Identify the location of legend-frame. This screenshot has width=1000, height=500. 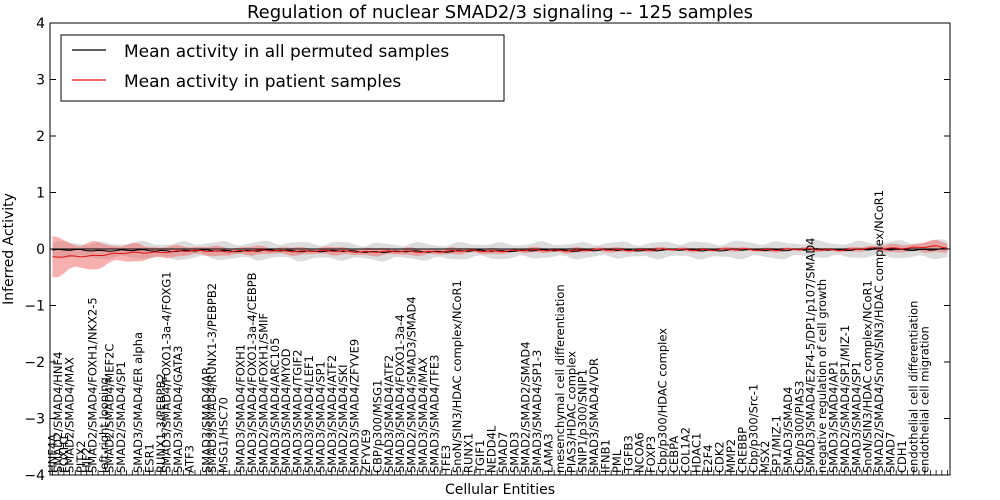
(282, 68).